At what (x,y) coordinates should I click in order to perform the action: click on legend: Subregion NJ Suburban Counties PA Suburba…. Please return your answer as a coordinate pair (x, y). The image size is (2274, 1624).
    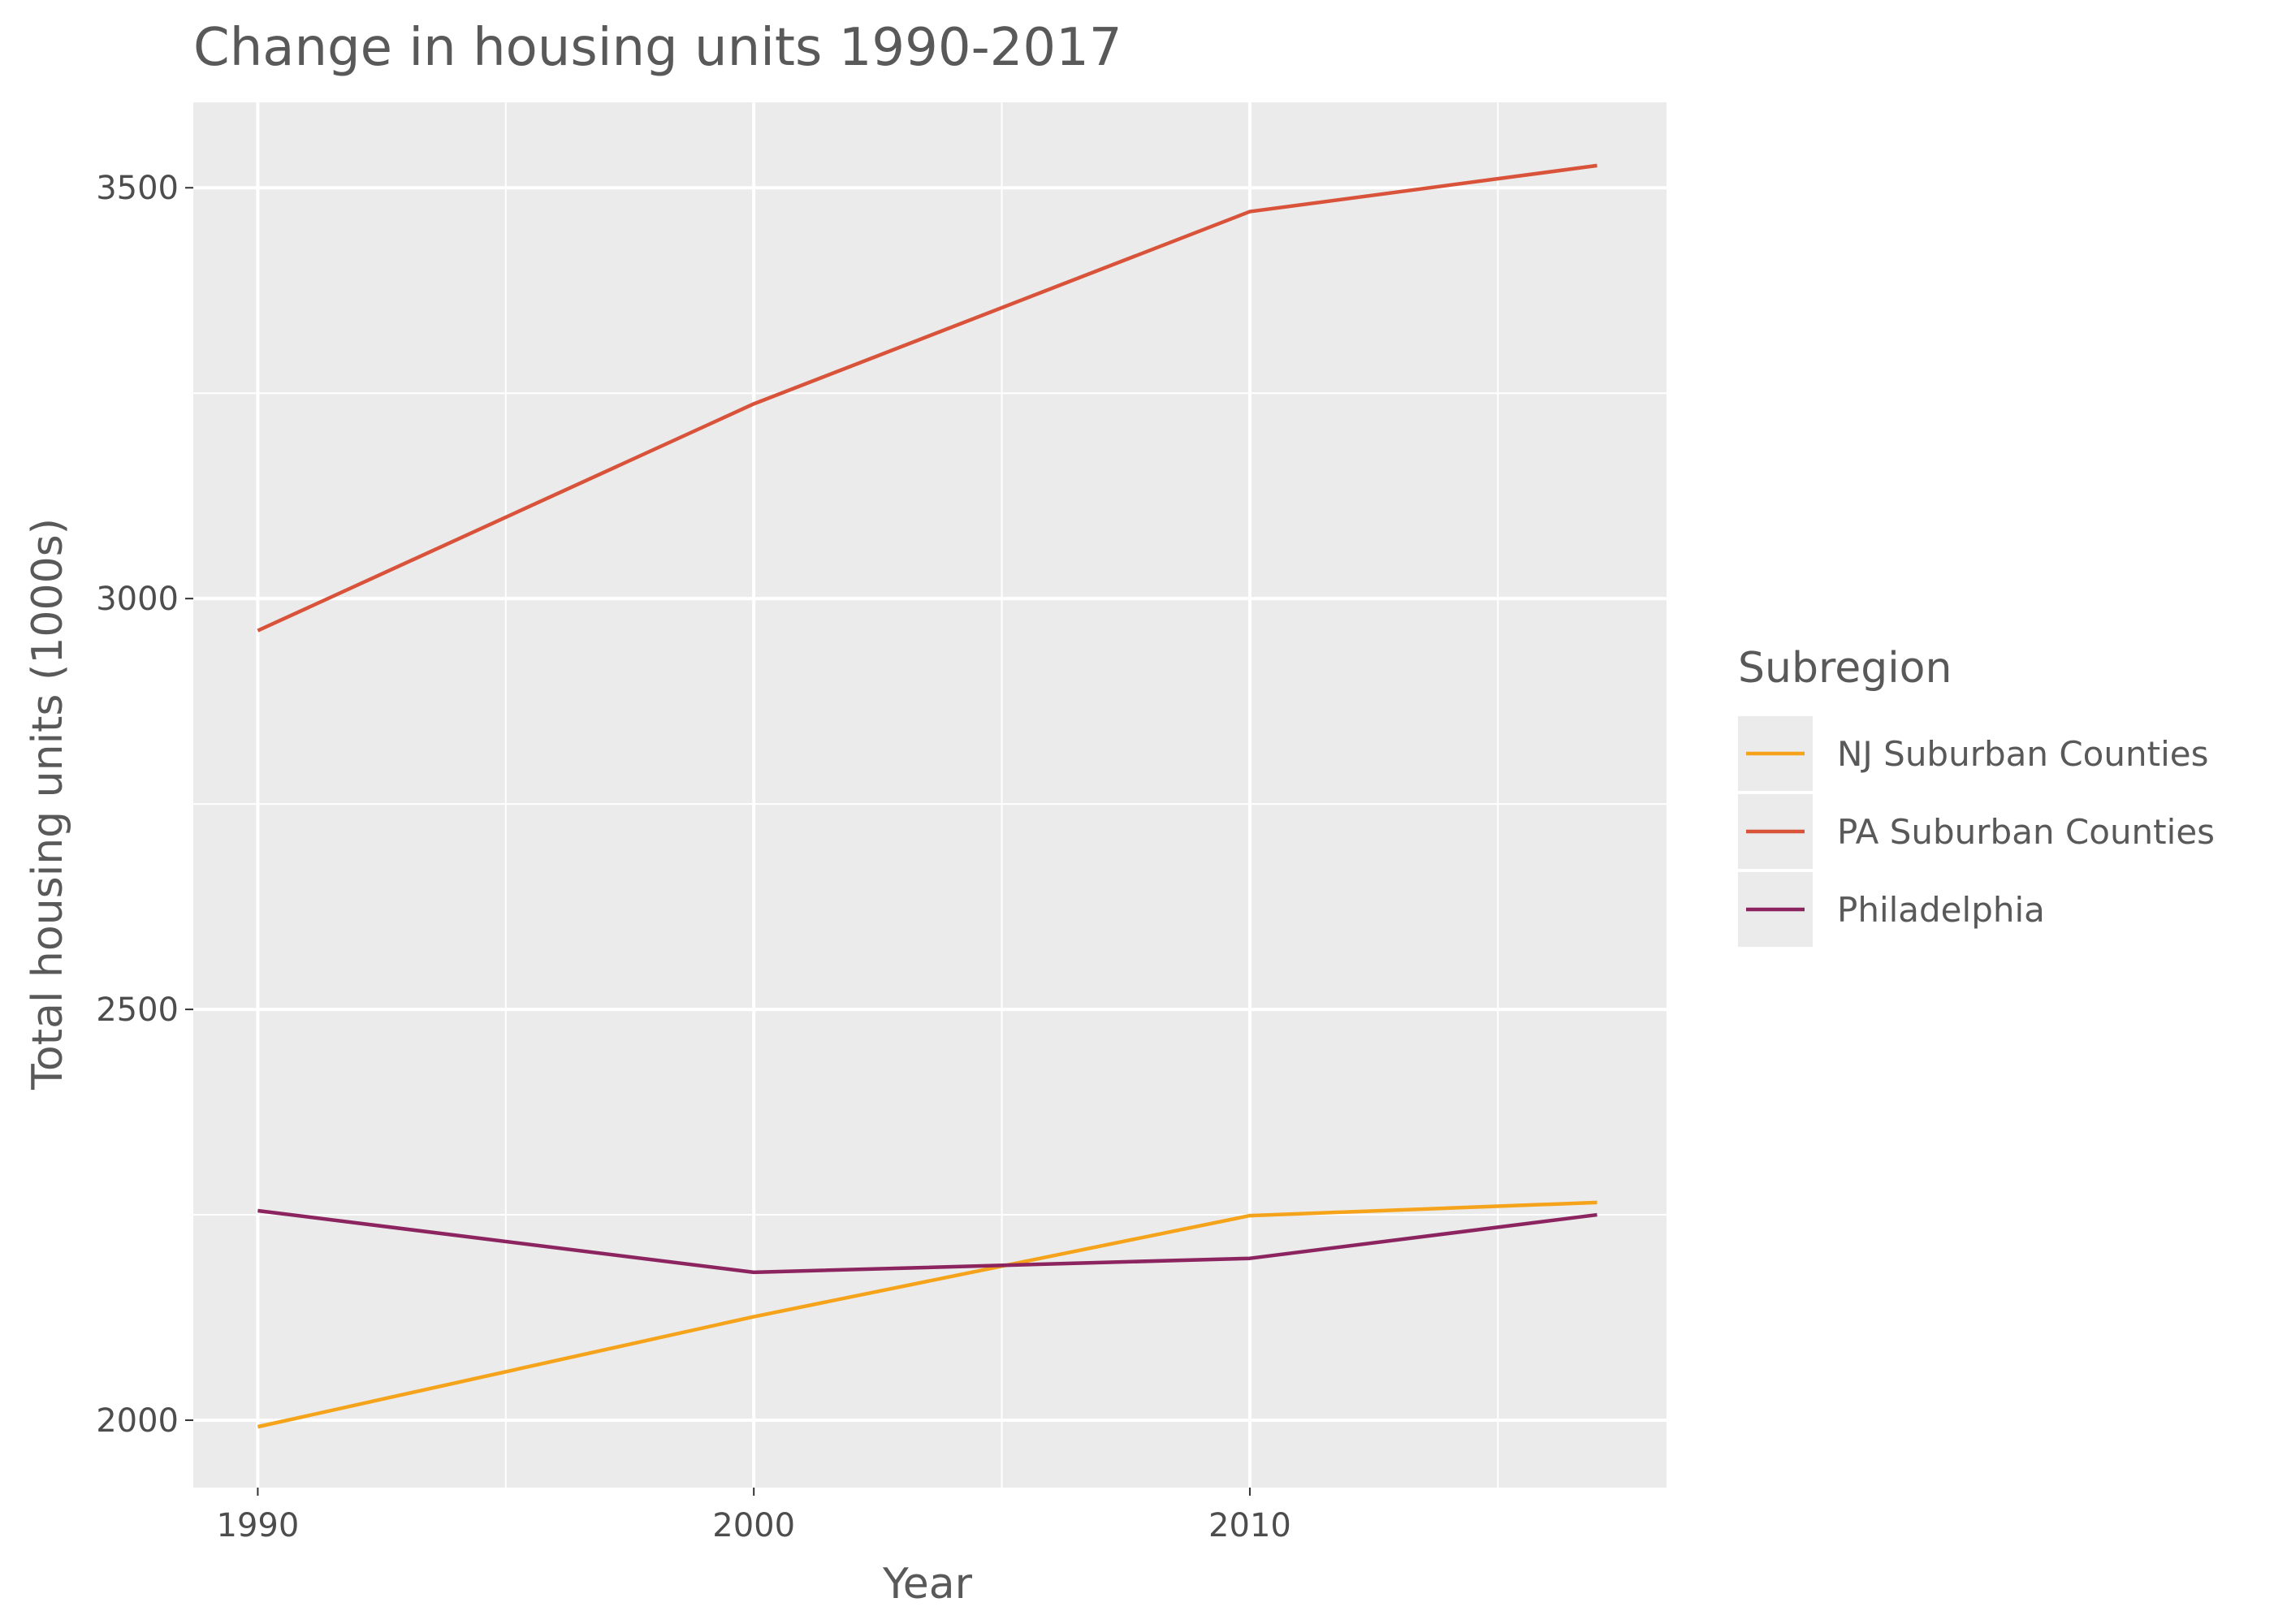
    Looking at the image, I should click on (1976, 796).